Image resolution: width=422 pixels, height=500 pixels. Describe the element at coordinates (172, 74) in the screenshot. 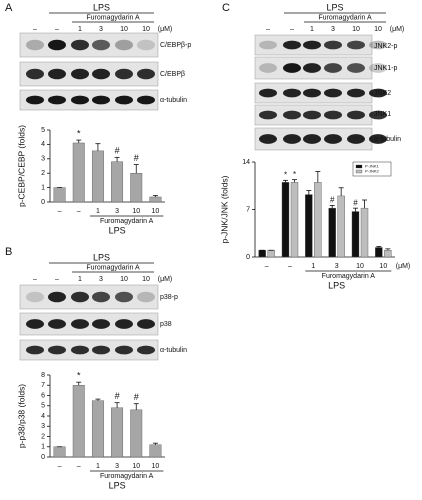

I see `blot-label: C/EBPβ` at that location.